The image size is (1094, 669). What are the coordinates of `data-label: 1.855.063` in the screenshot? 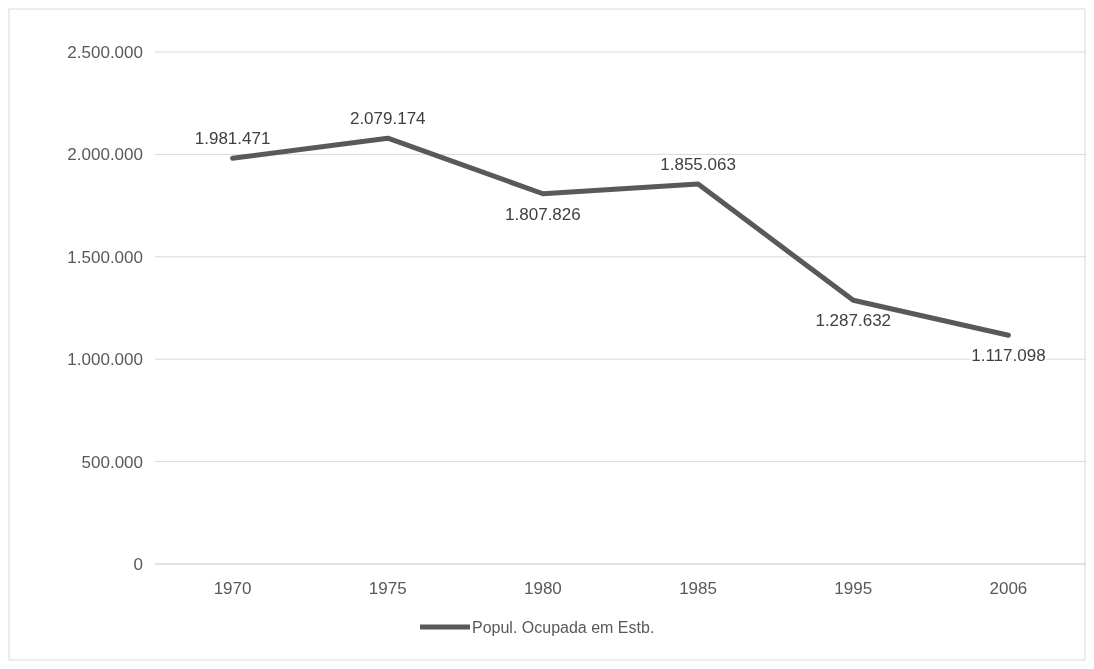 It's located at (698, 165).